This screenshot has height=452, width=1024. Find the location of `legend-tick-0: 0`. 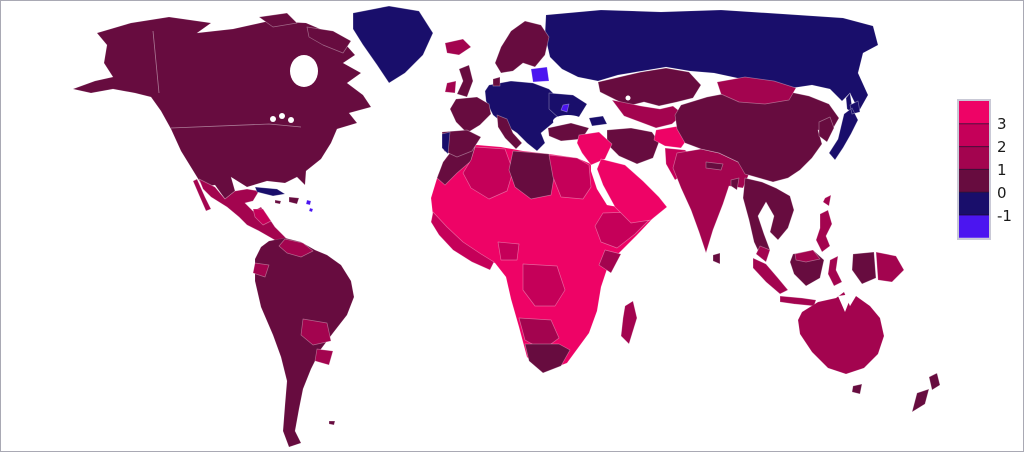

legend-tick-0: 0 is located at coordinates (1002, 193).